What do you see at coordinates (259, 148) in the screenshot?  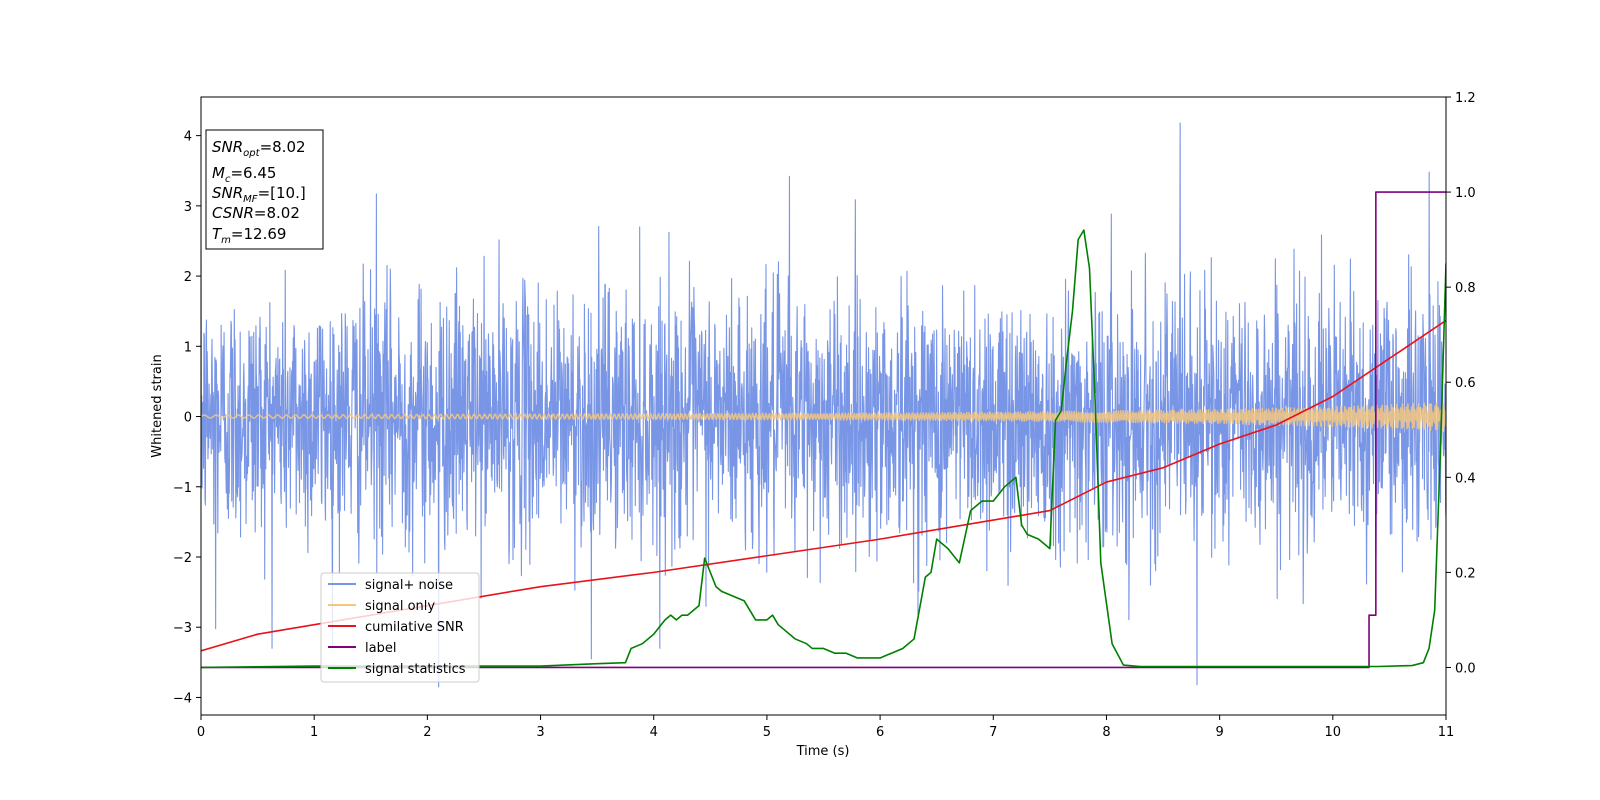 I see `info-line: SNRopt=8.02` at bounding box center [259, 148].